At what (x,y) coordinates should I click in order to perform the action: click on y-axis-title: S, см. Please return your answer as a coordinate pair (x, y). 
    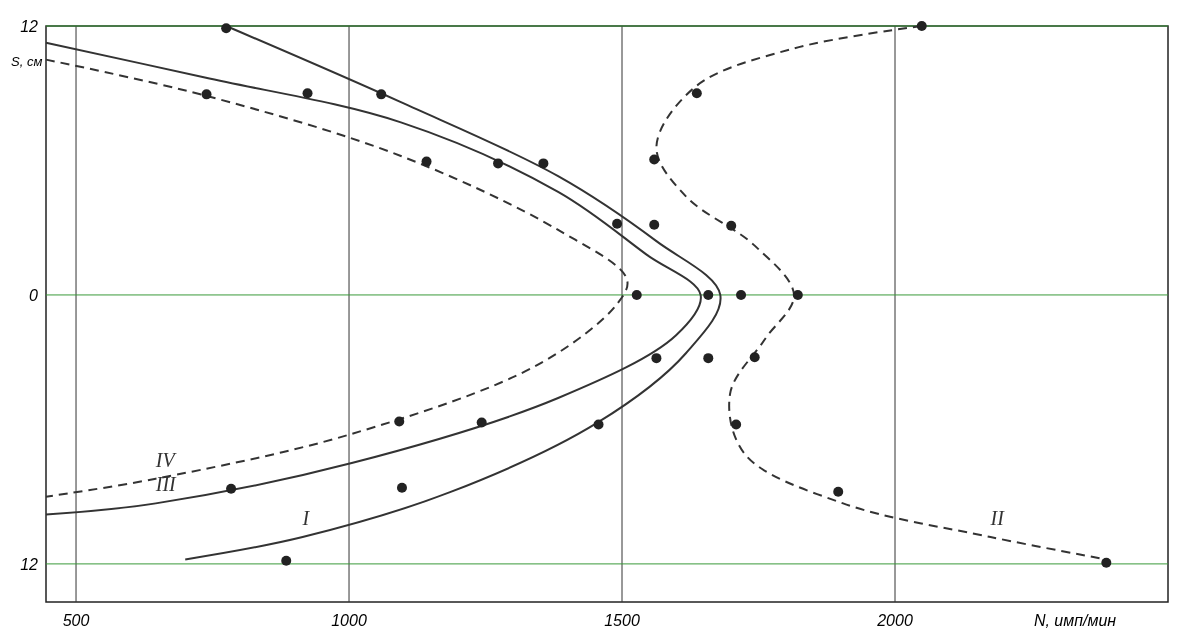
    Looking at the image, I should click on (27, 61).